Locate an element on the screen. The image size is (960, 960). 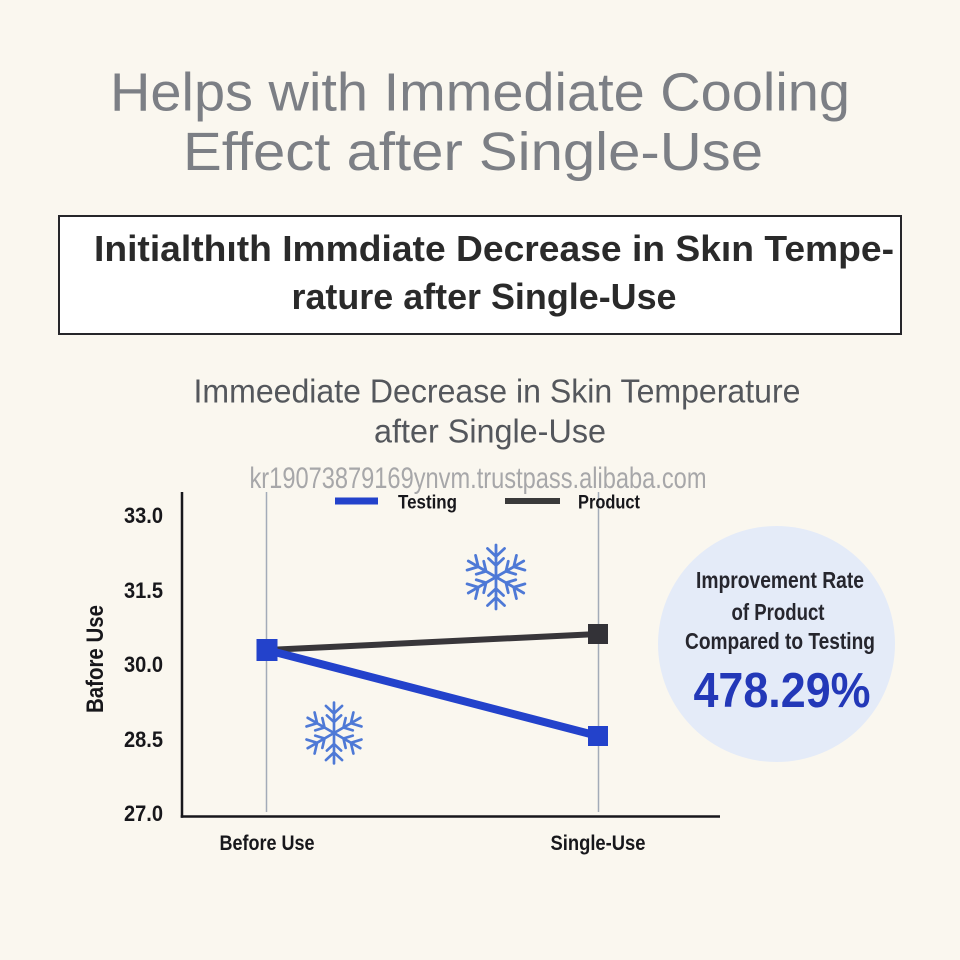
svg-text: rature after Single-Use is located at coordinates (484, 296).